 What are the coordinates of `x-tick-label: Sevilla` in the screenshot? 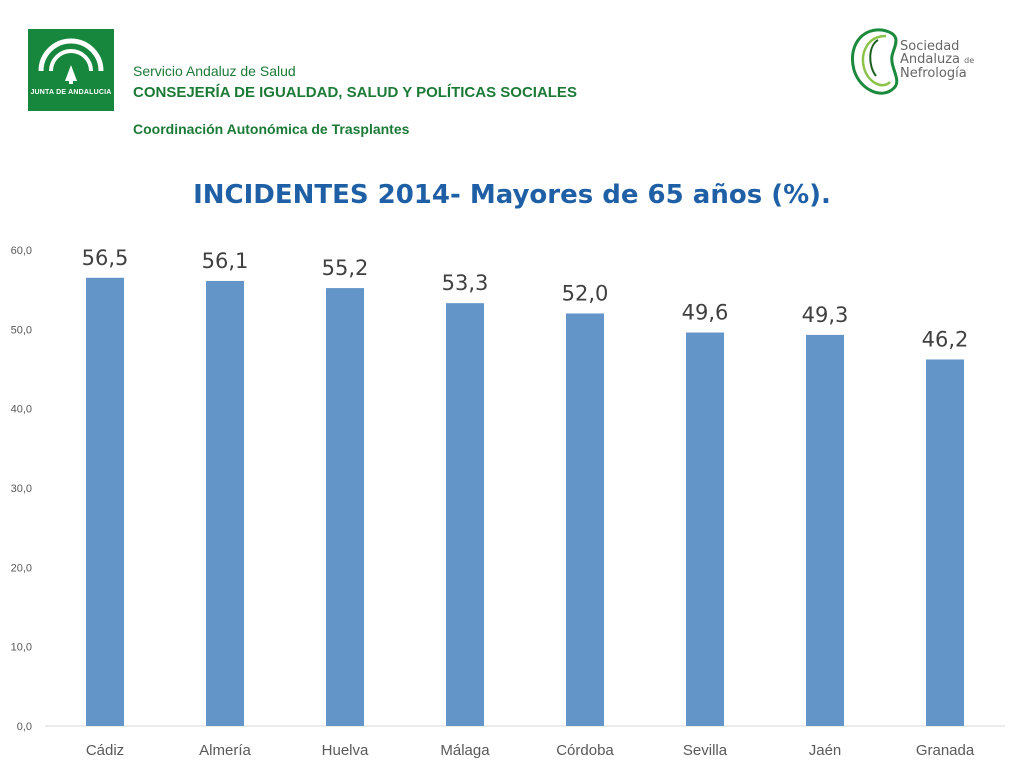 It's located at (705, 750).